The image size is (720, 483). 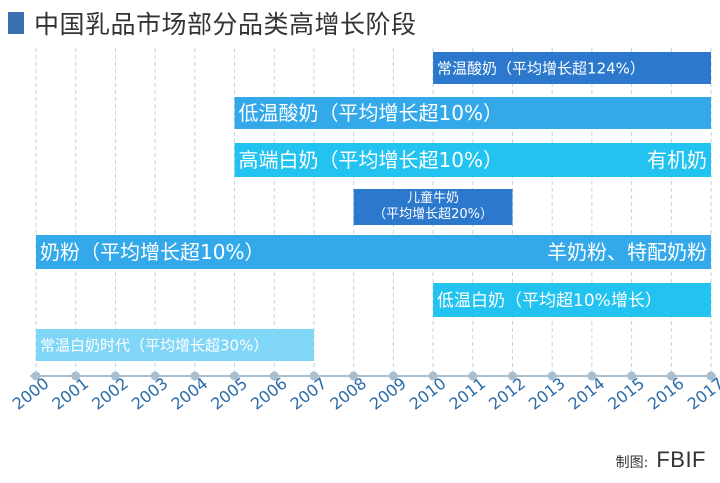 What do you see at coordinates (31, 394) in the screenshot?
I see `x-tick-label: 2000` at bounding box center [31, 394].